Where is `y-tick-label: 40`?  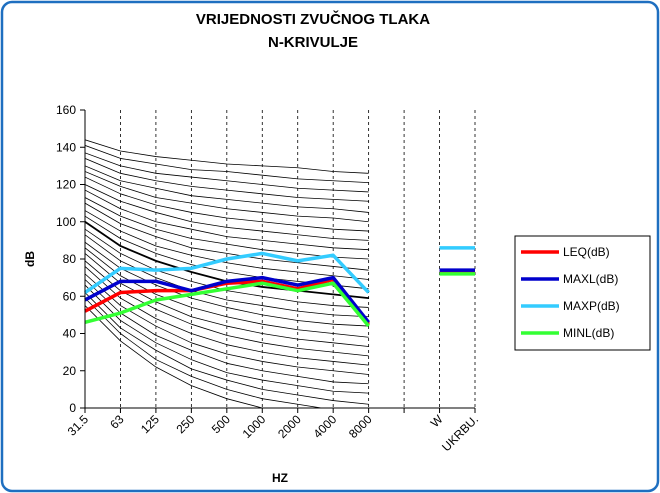
y-tick-label: 40 is located at coordinates (70, 334).